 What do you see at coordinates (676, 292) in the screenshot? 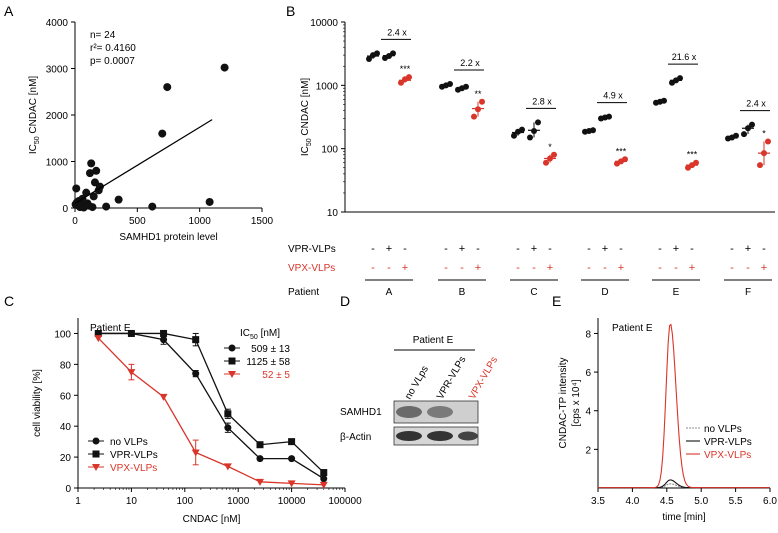
I see `patient-label: E` at bounding box center [676, 292].